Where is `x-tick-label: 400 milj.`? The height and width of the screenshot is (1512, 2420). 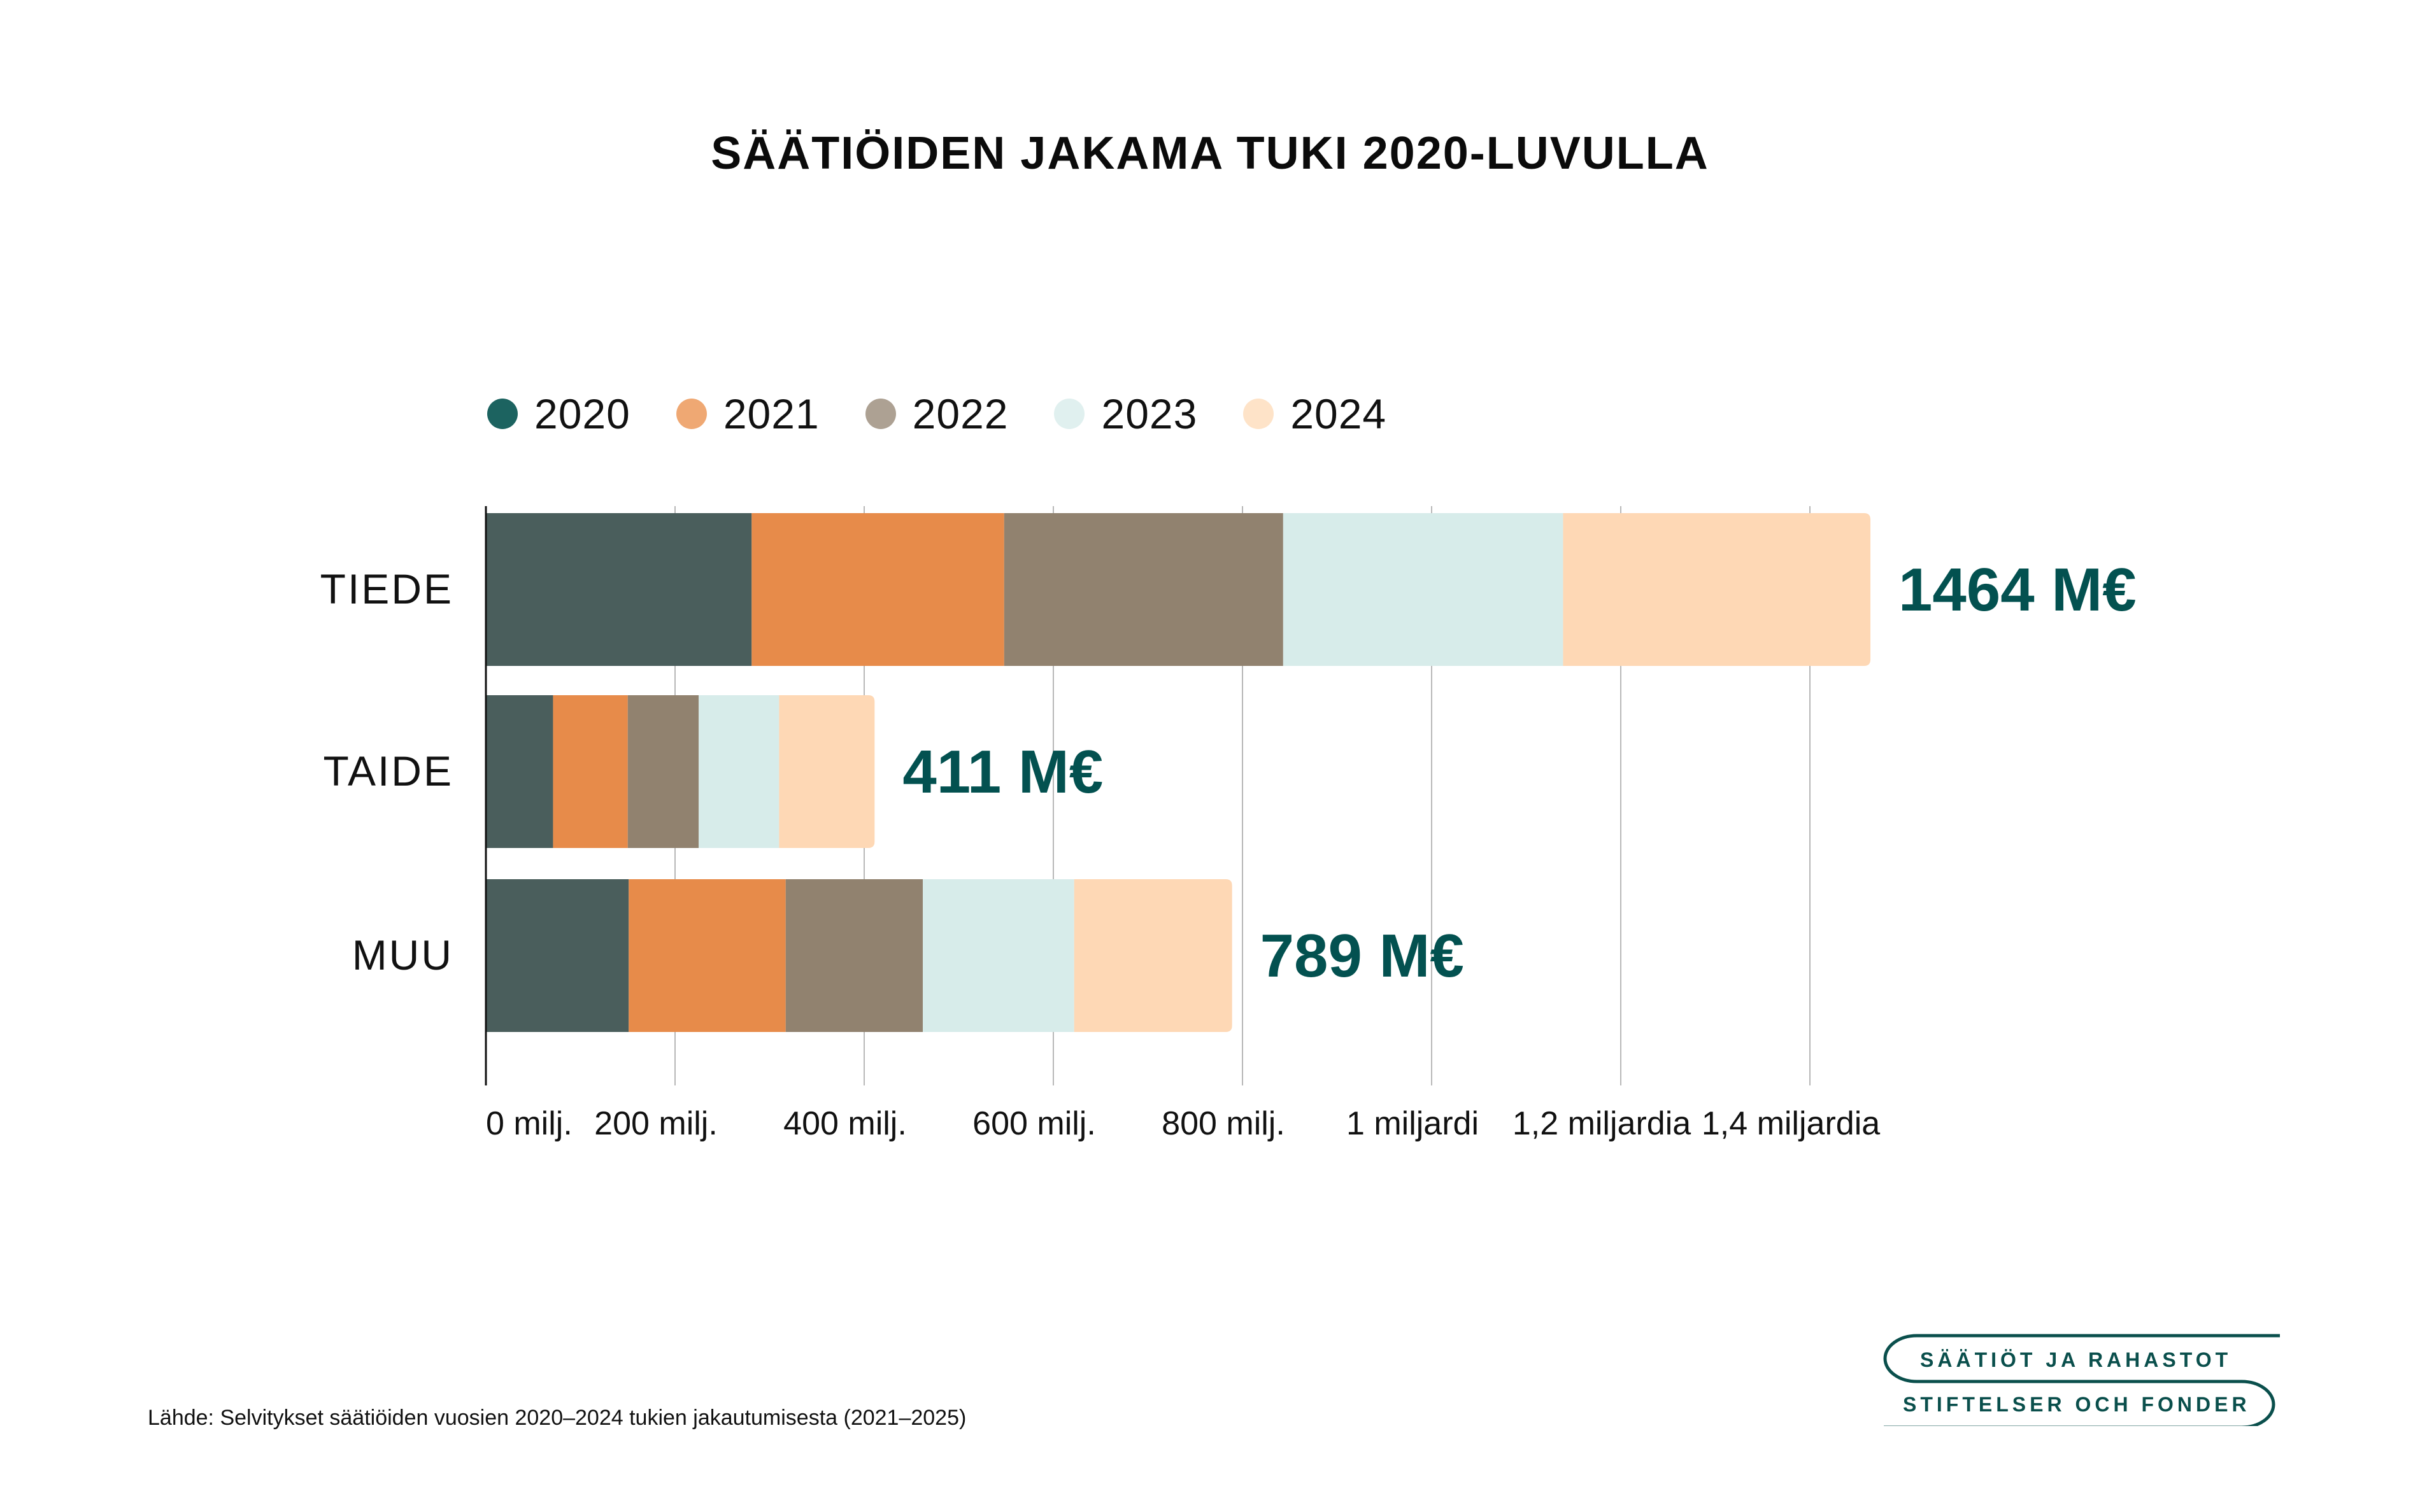 x-tick-label: 400 milj. is located at coordinates (845, 1123).